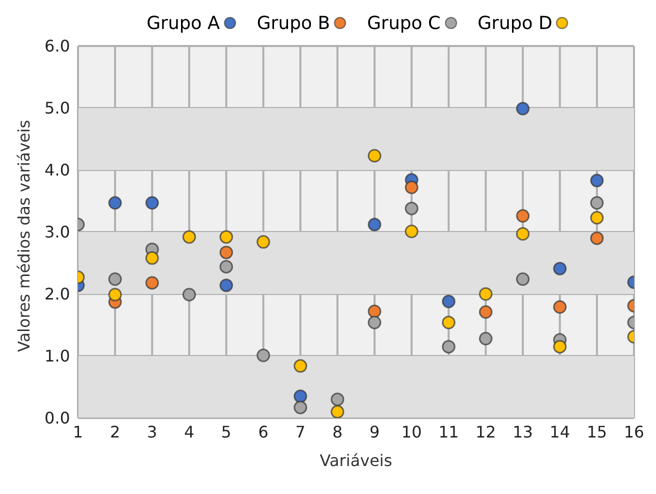 This screenshot has width=656, height=494. I want to click on legend-label: Grupo D, so click(515, 23).